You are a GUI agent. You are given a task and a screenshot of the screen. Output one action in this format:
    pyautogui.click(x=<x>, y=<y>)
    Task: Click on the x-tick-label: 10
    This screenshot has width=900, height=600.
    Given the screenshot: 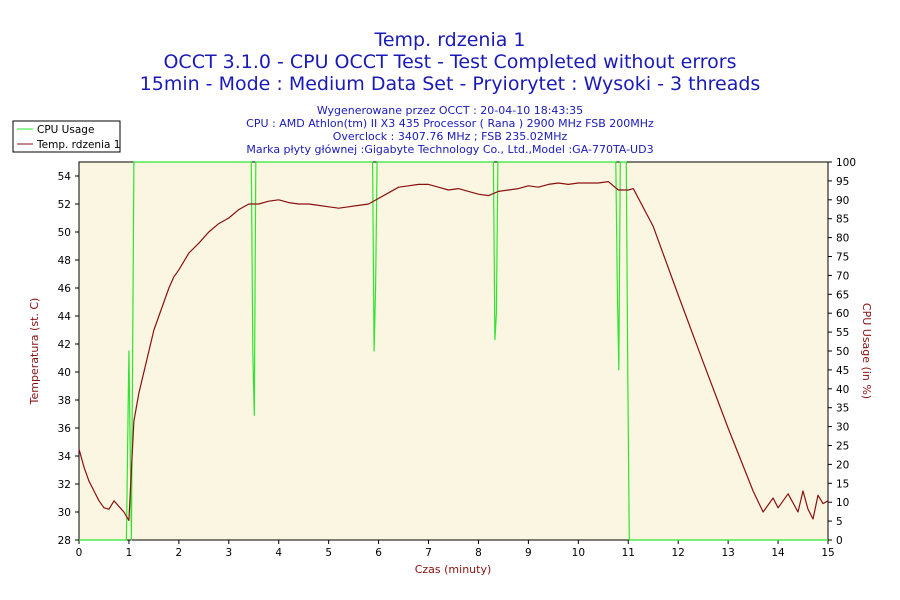 What is the action you would take?
    pyautogui.click(x=578, y=553)
    